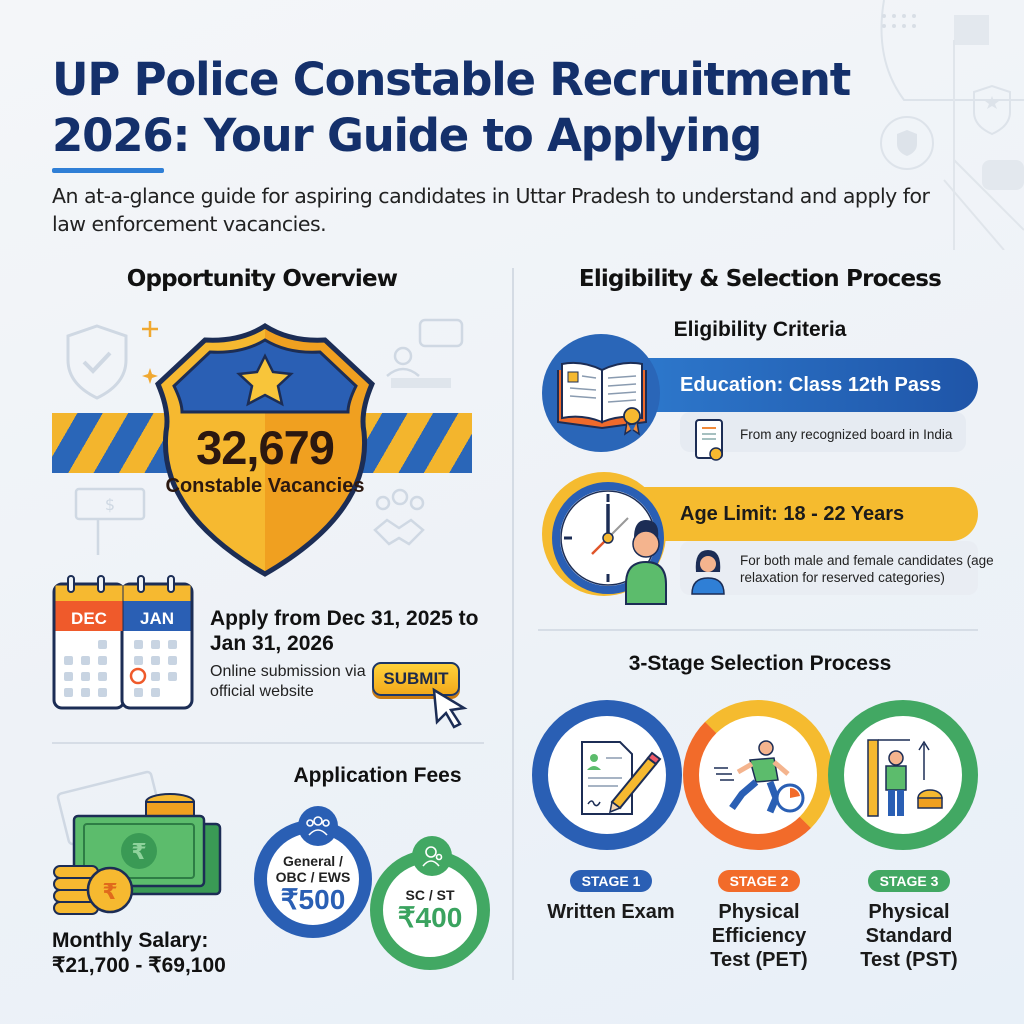 The height and width of the screenshot is (1024, 1024). I want to click on criteria-heading: Eligibility Criteria, so click(760, 329).